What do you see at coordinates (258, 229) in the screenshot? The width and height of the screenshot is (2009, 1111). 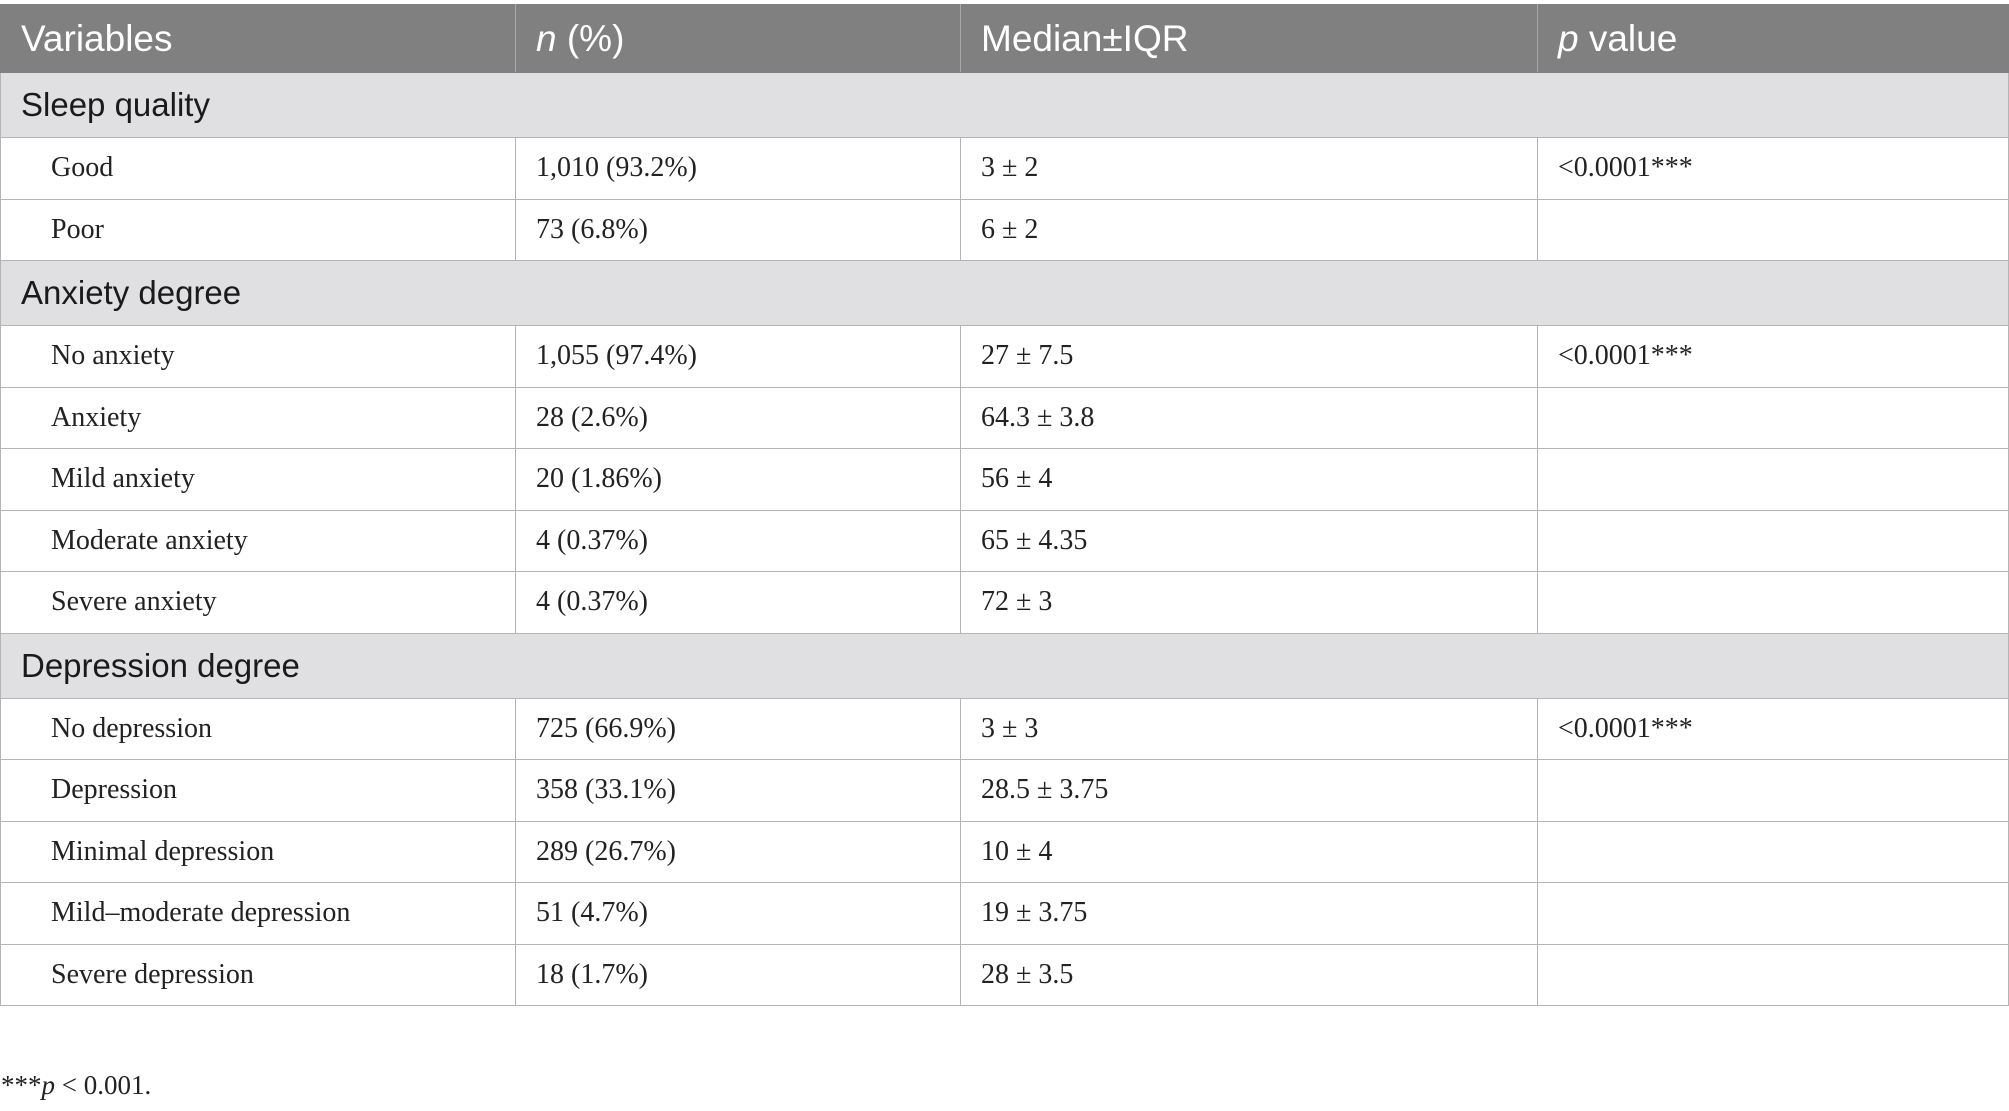 I see `cell-variable: Poor` at bounding box center [258, 229].